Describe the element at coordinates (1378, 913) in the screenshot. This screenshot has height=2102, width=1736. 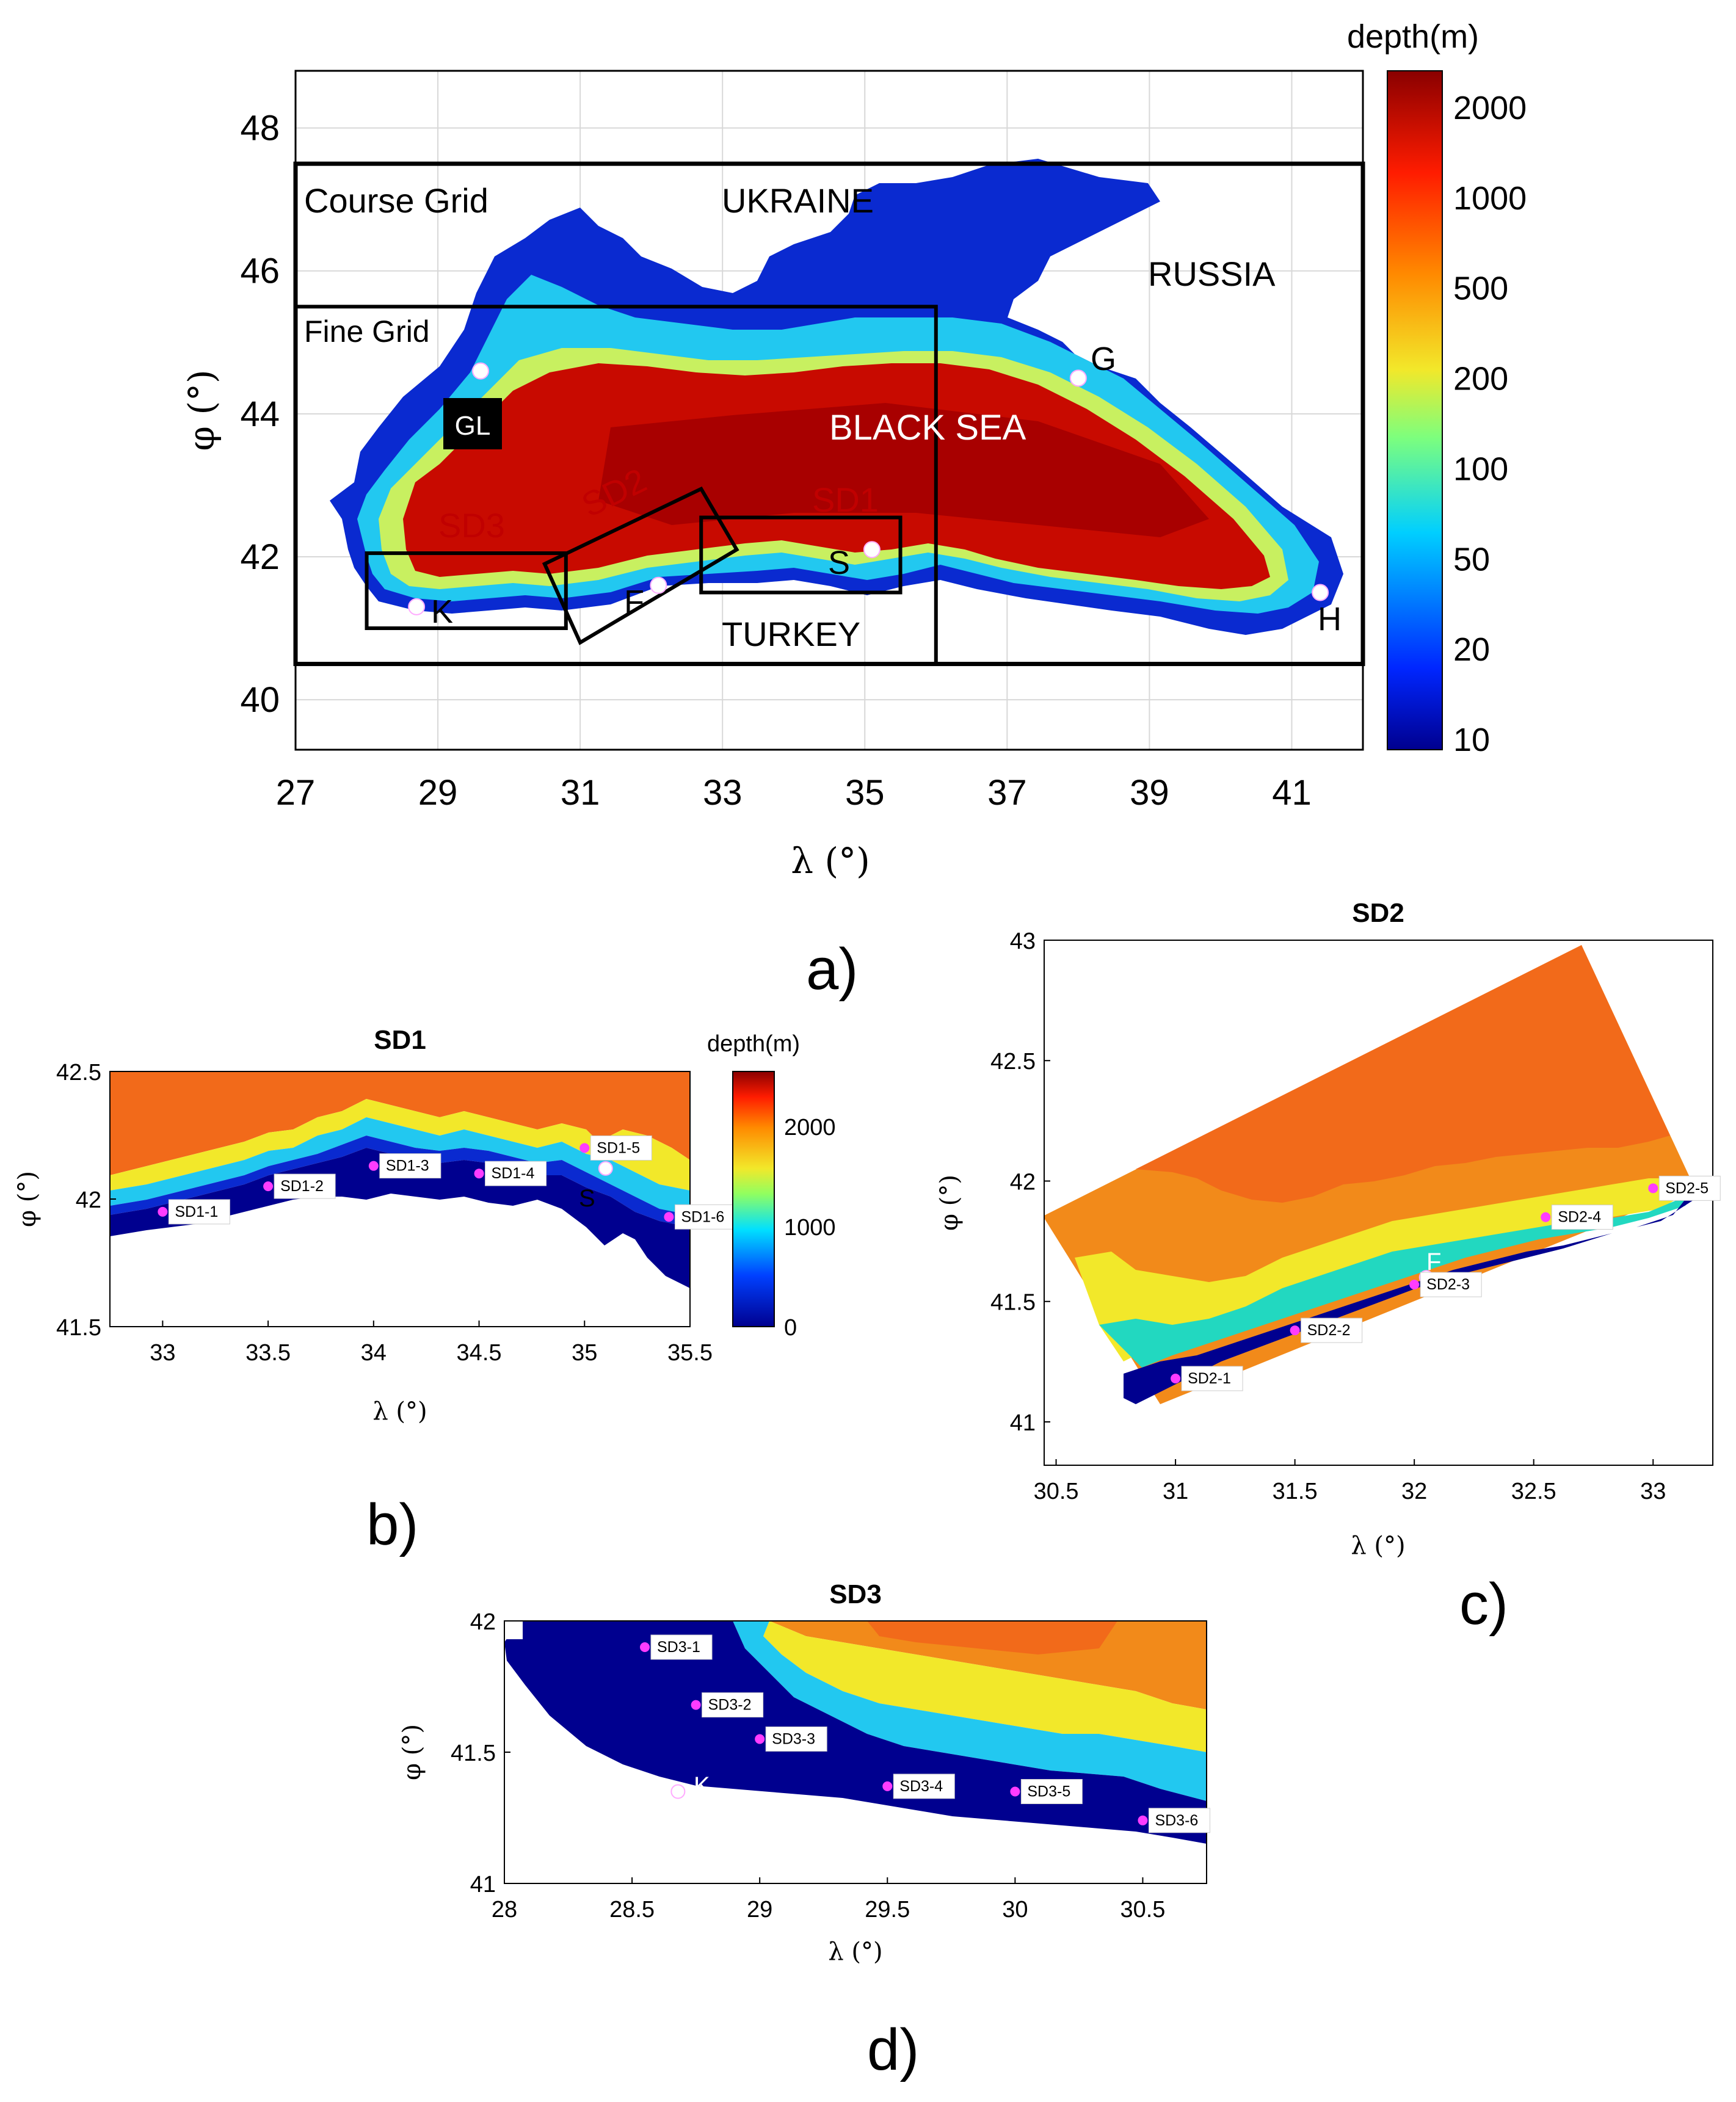
I see `panel-c-title: SD2` at that location.